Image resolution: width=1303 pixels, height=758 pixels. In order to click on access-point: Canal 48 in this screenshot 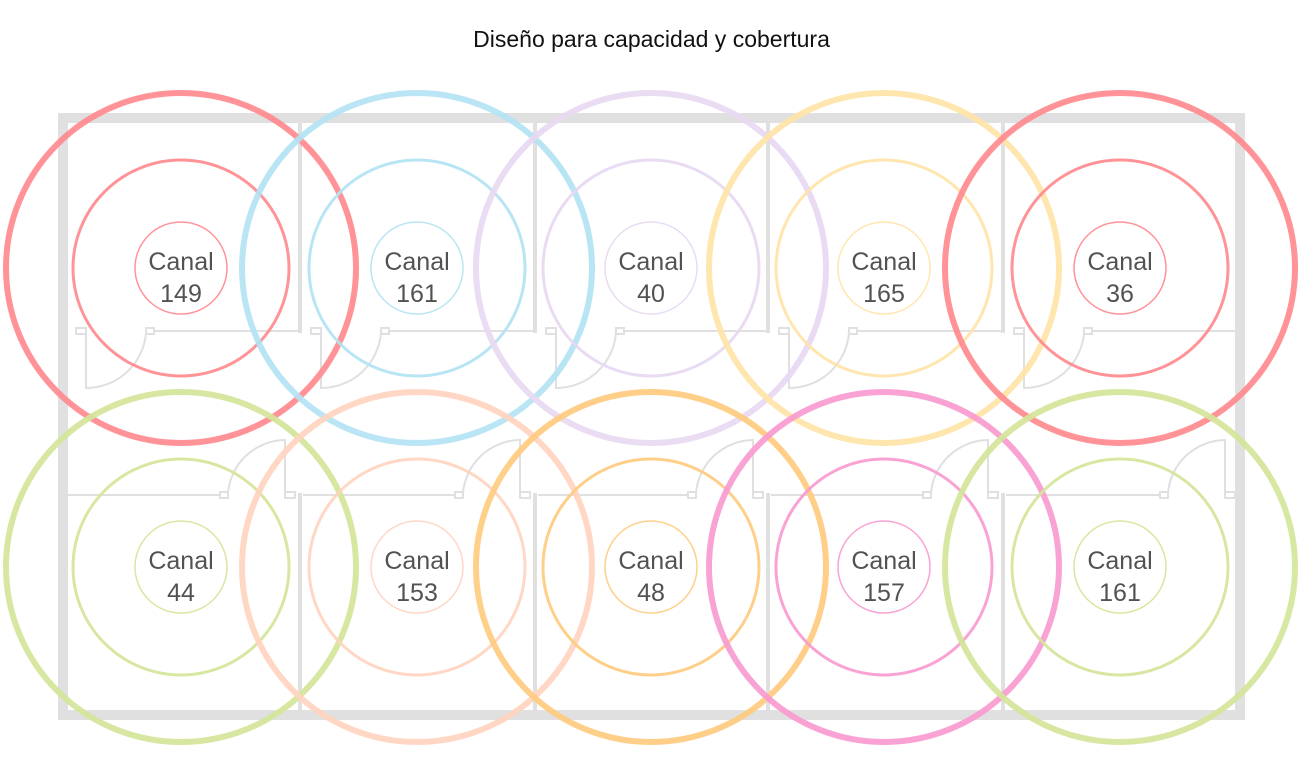, I will do `click(651, 567)`.